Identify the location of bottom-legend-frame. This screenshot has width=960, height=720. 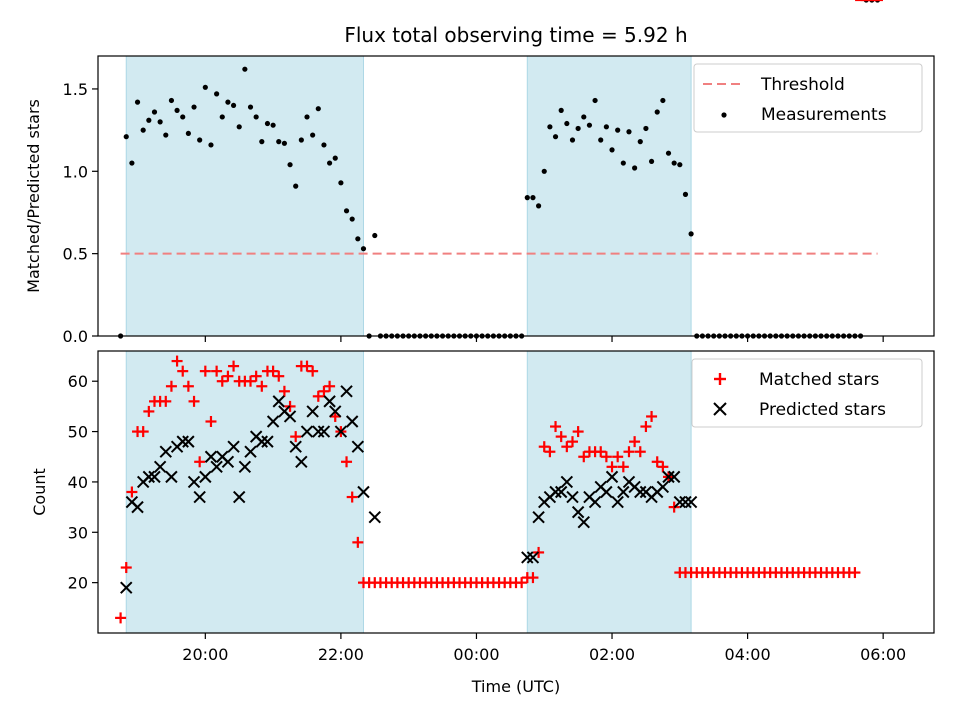
(807, 393).